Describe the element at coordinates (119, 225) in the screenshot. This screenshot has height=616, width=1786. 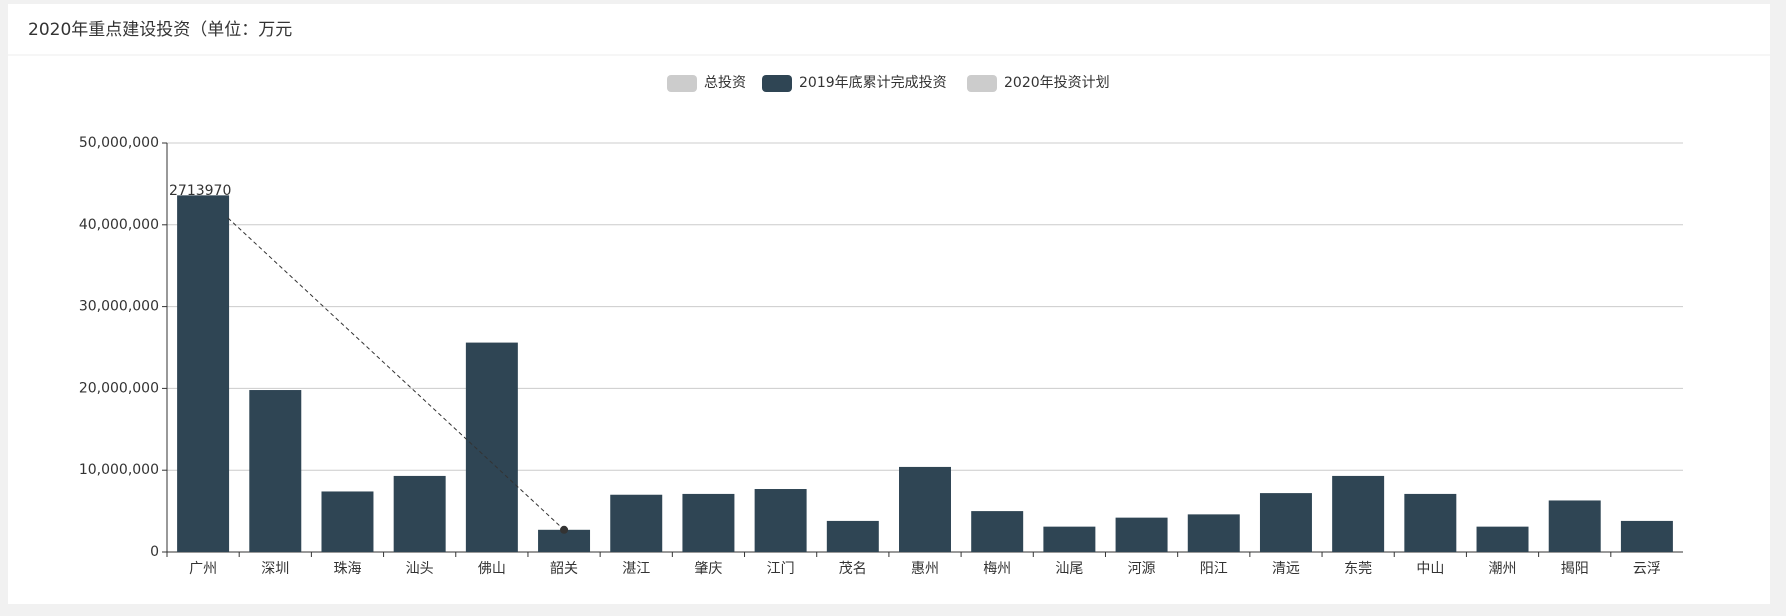
I see `y-tick-label: 40,000,000` at that location.